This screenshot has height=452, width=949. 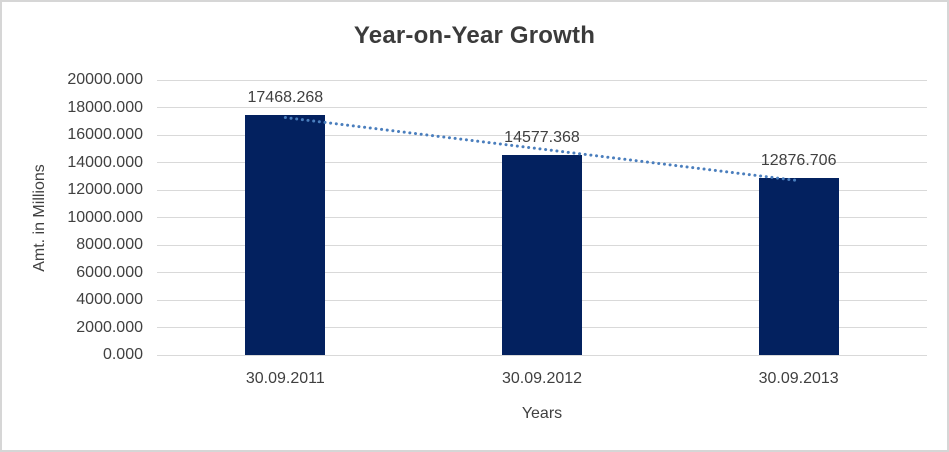 What do you see at coordinates (798, 378) in the screenshot?
I see `x-tick-label: 30.09.2013` at bounding box center [798, 378].